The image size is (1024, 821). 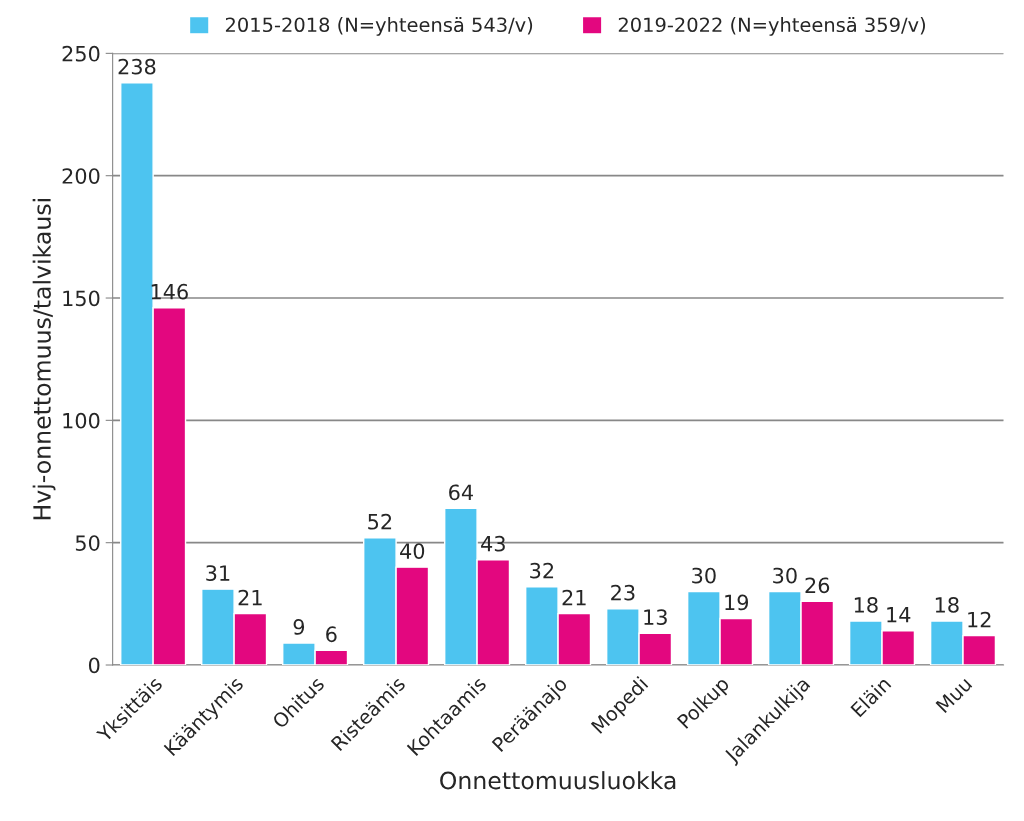 I want to click on data-label: 238, so click(x=137, y=66).